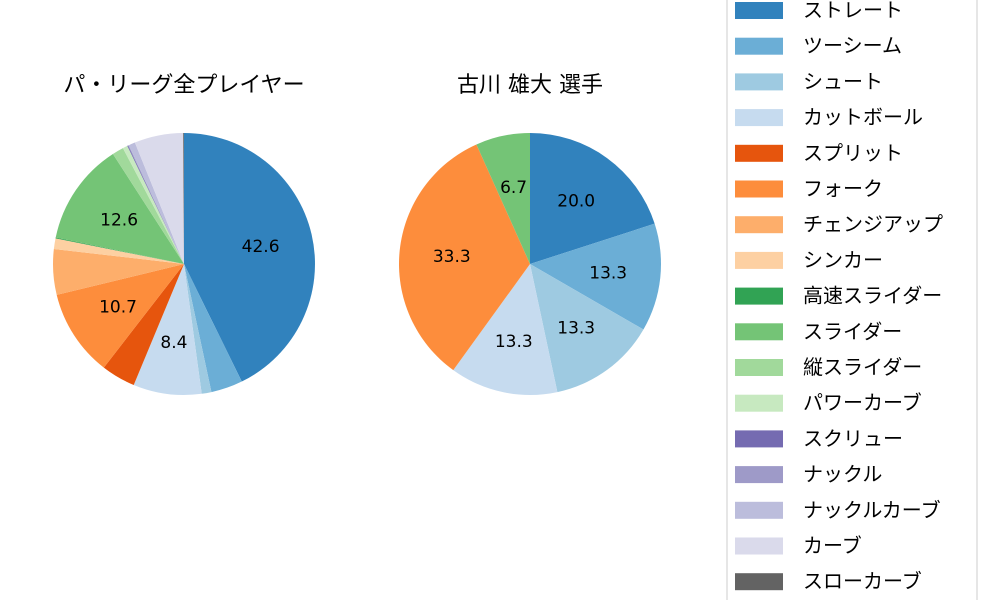 This screenshot has width=1000, height=600. What do you see at coordinates (862, 581) in the screenshot?
I see `legend-label-16: スローカーブ` at bounding box center [862, 581].